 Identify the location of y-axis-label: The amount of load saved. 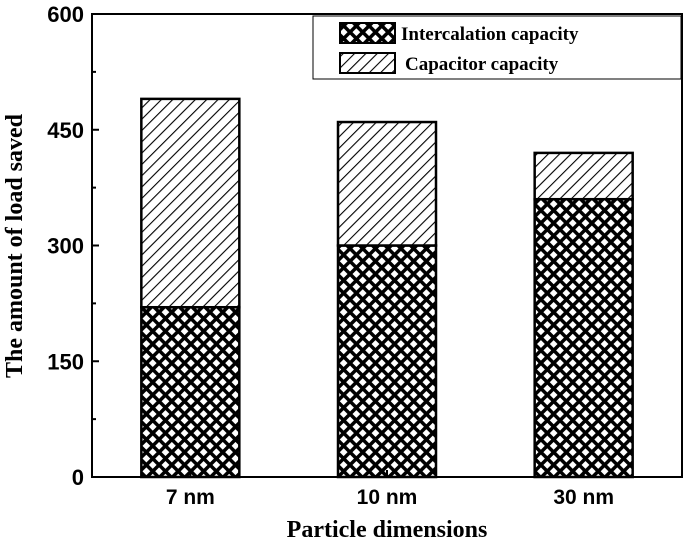
(15, 245).